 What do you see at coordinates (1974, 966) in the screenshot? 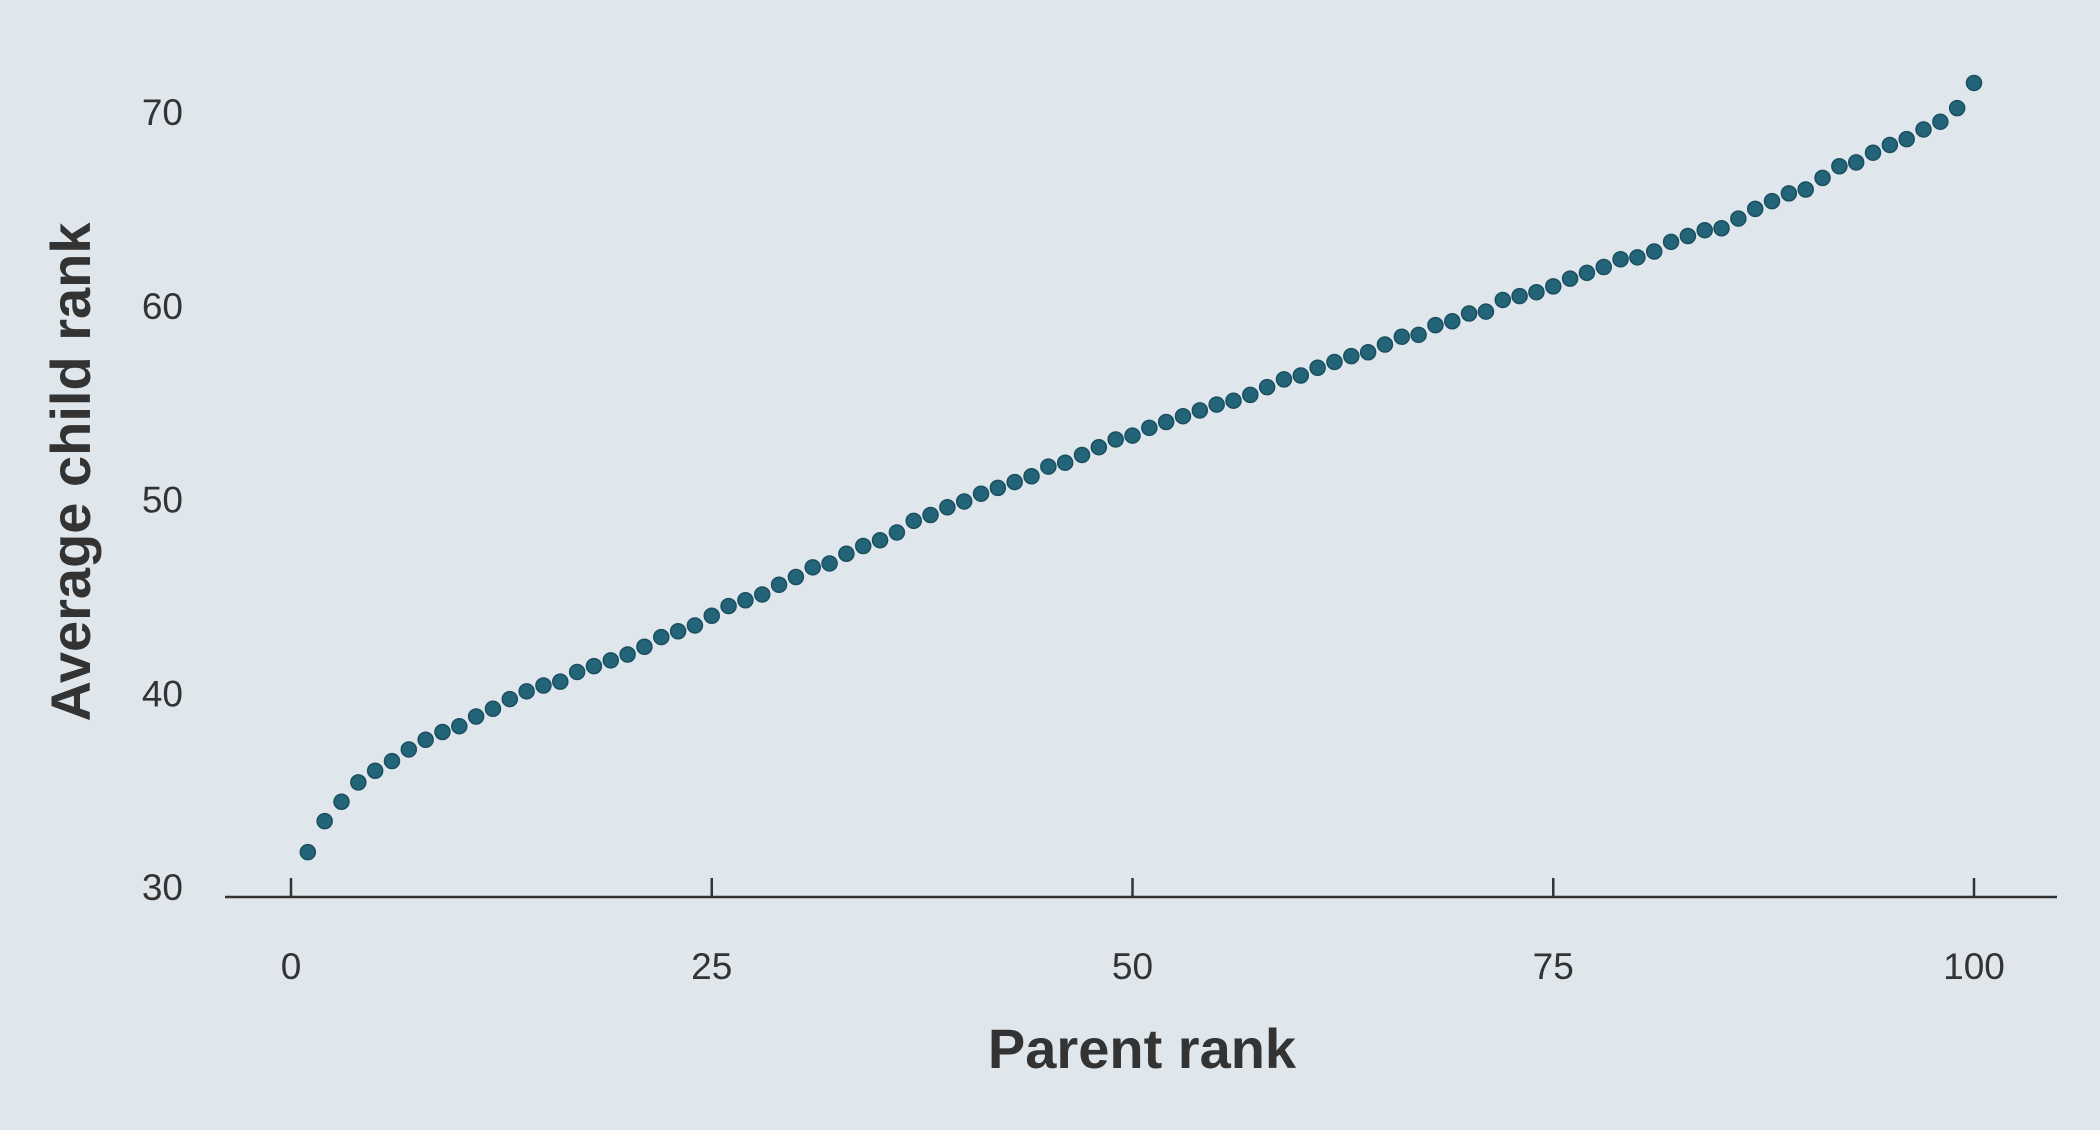
I see `x-tick-label: 100` at bounding box center [1974, 966].